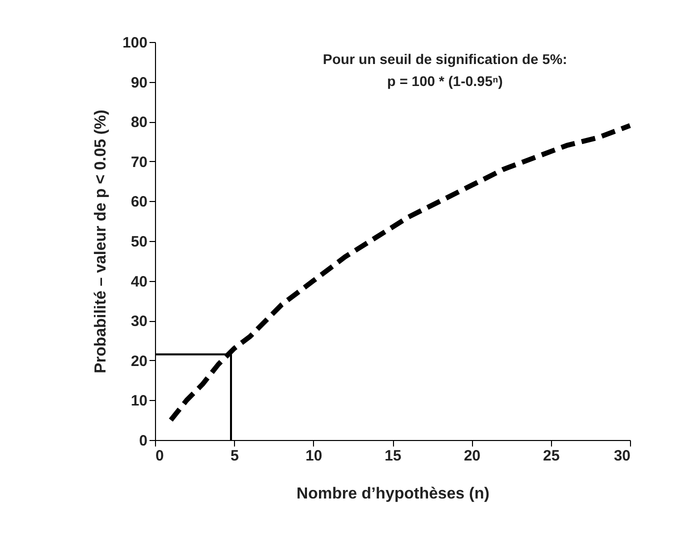 The width and height of the screenshot is (687, 535). What do you see at coordinates (393, 494) in the screenshot?
I see `x-axis-title: Nombre d’hypothèses (n)` at bounding box center [393, 494].